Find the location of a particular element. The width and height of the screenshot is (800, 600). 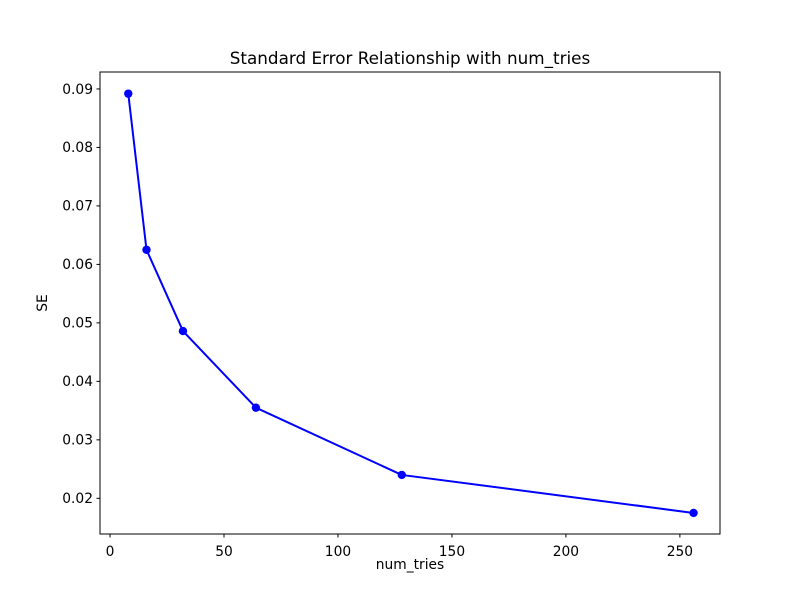

x-axis-label: num_tries is located at coordinates (410, 565).